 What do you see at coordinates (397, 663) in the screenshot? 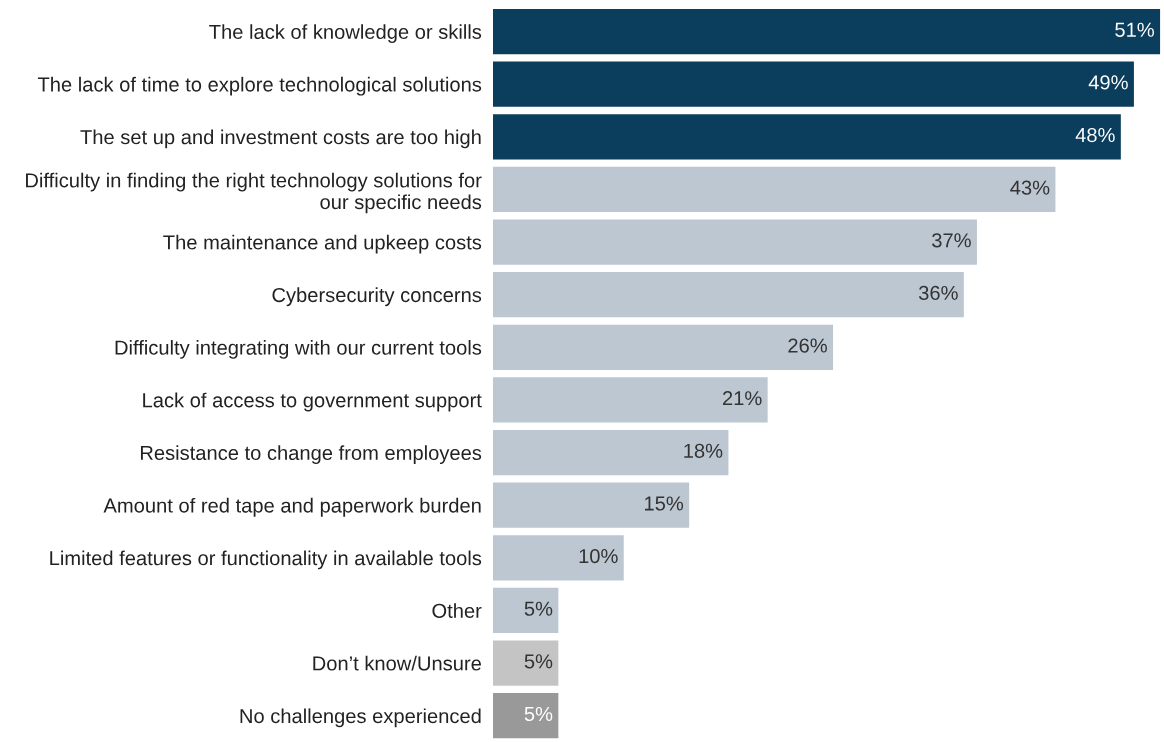
I see `y-tick-label: Don’t know/Unsure` at bounding box center [397, 663].